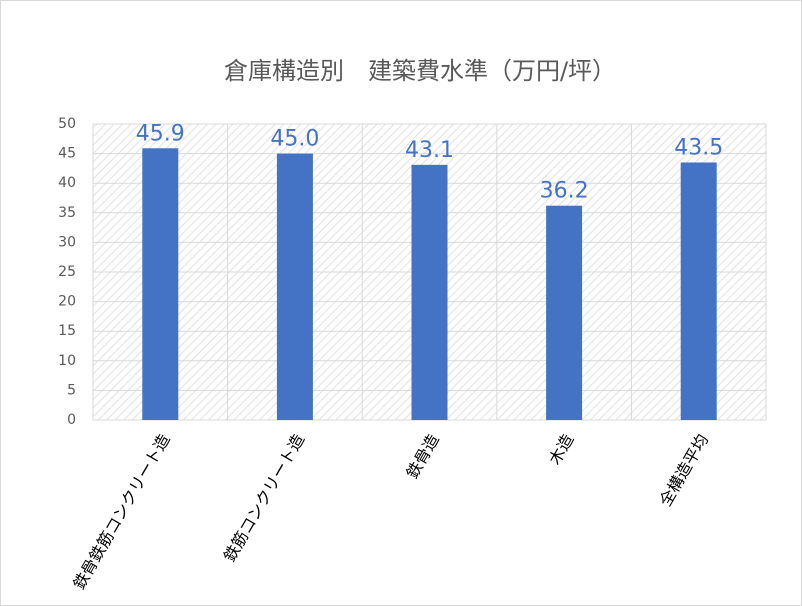 This screenshot has height=606, width=802. I want to click on value-label: 45.0, so click(294, 139).